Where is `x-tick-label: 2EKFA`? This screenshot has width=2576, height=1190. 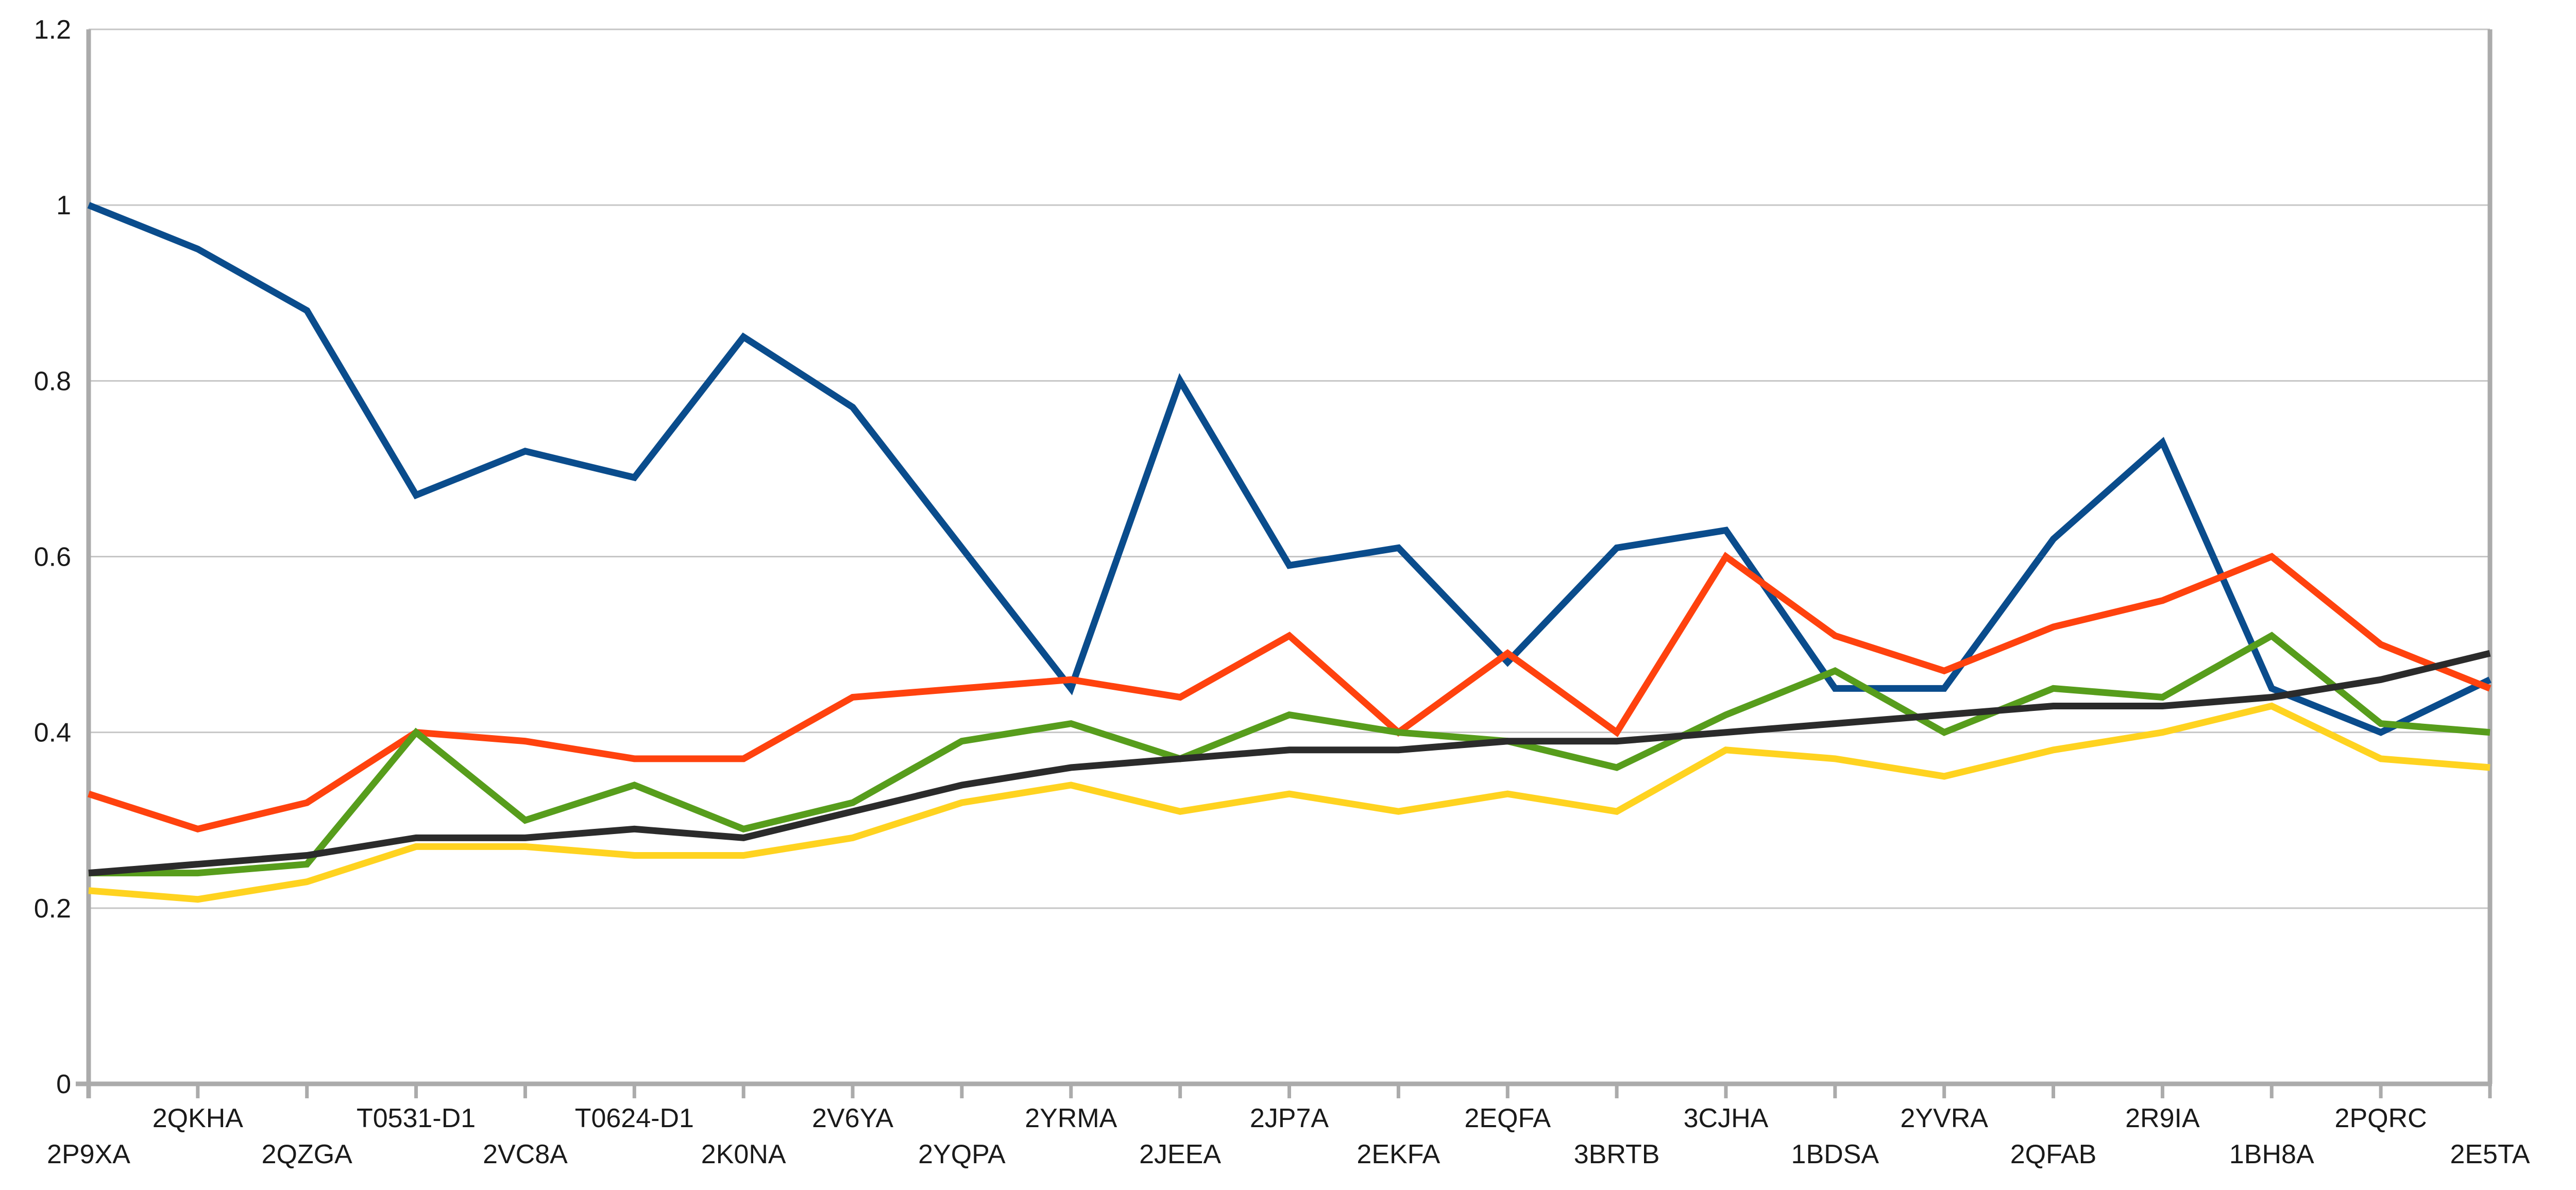 x-tick-label: 2EKFA is located at coordinates (1398, 1154).